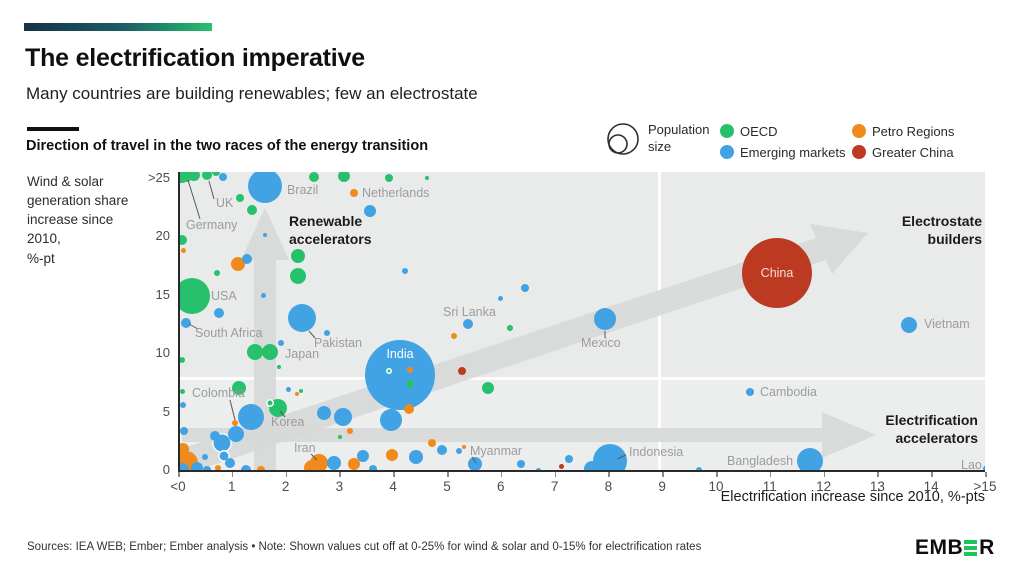 The height and width of the screenshot is (576, 1024). Describe the element at coordinates (947, 324) in the screenshot. I see `country-label-vietnam: Vietnam` at that location.